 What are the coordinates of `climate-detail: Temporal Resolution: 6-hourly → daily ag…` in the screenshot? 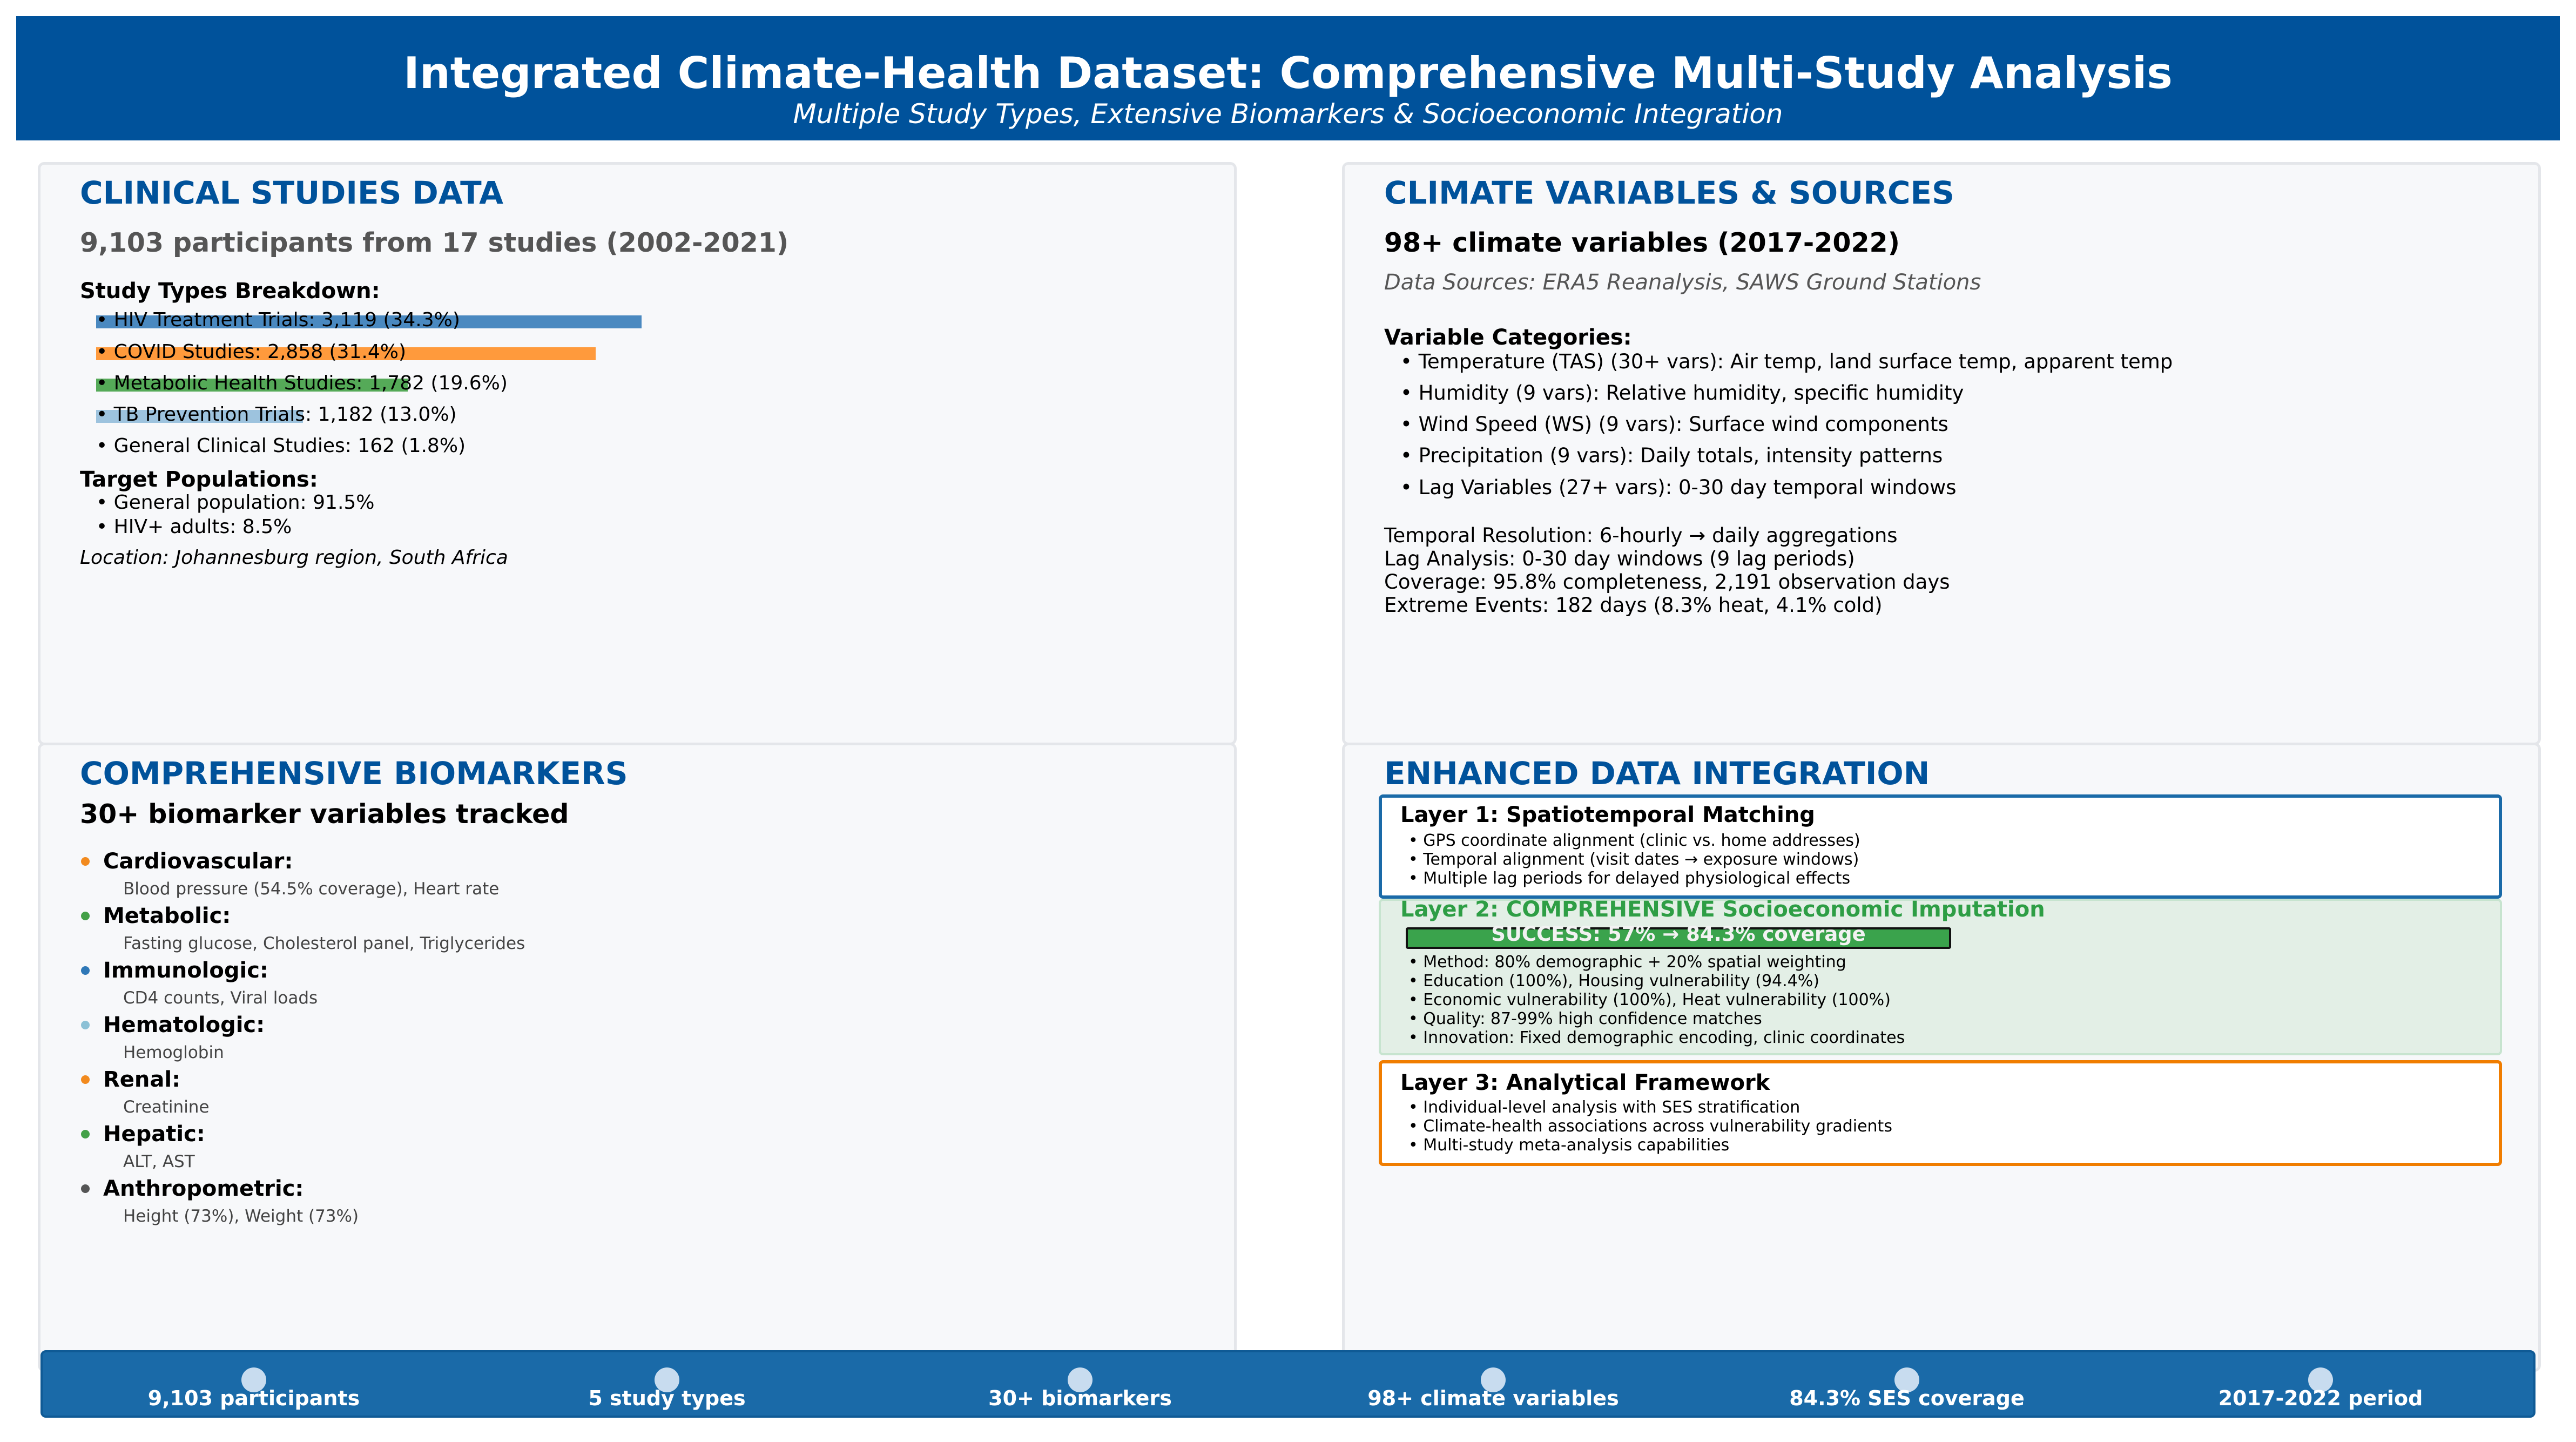 It's located at (1641, 535).